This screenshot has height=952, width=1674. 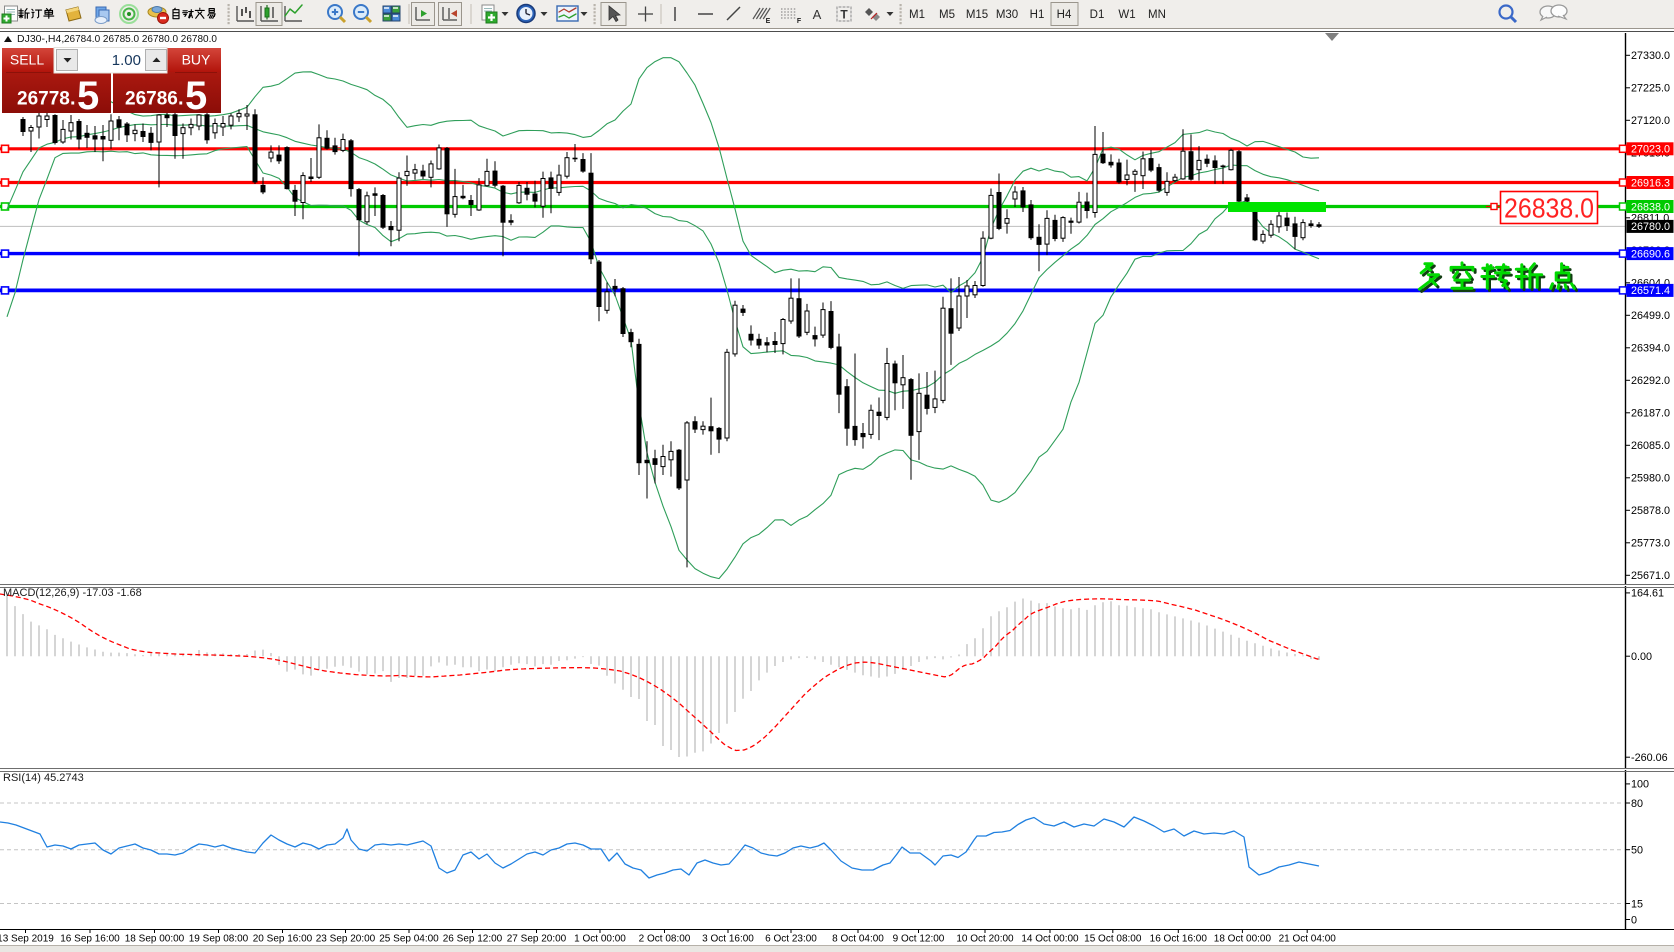 I want to click on svg-text: MACD(12,26,9) -17.03 -1.68, so click(x=72, y=593).